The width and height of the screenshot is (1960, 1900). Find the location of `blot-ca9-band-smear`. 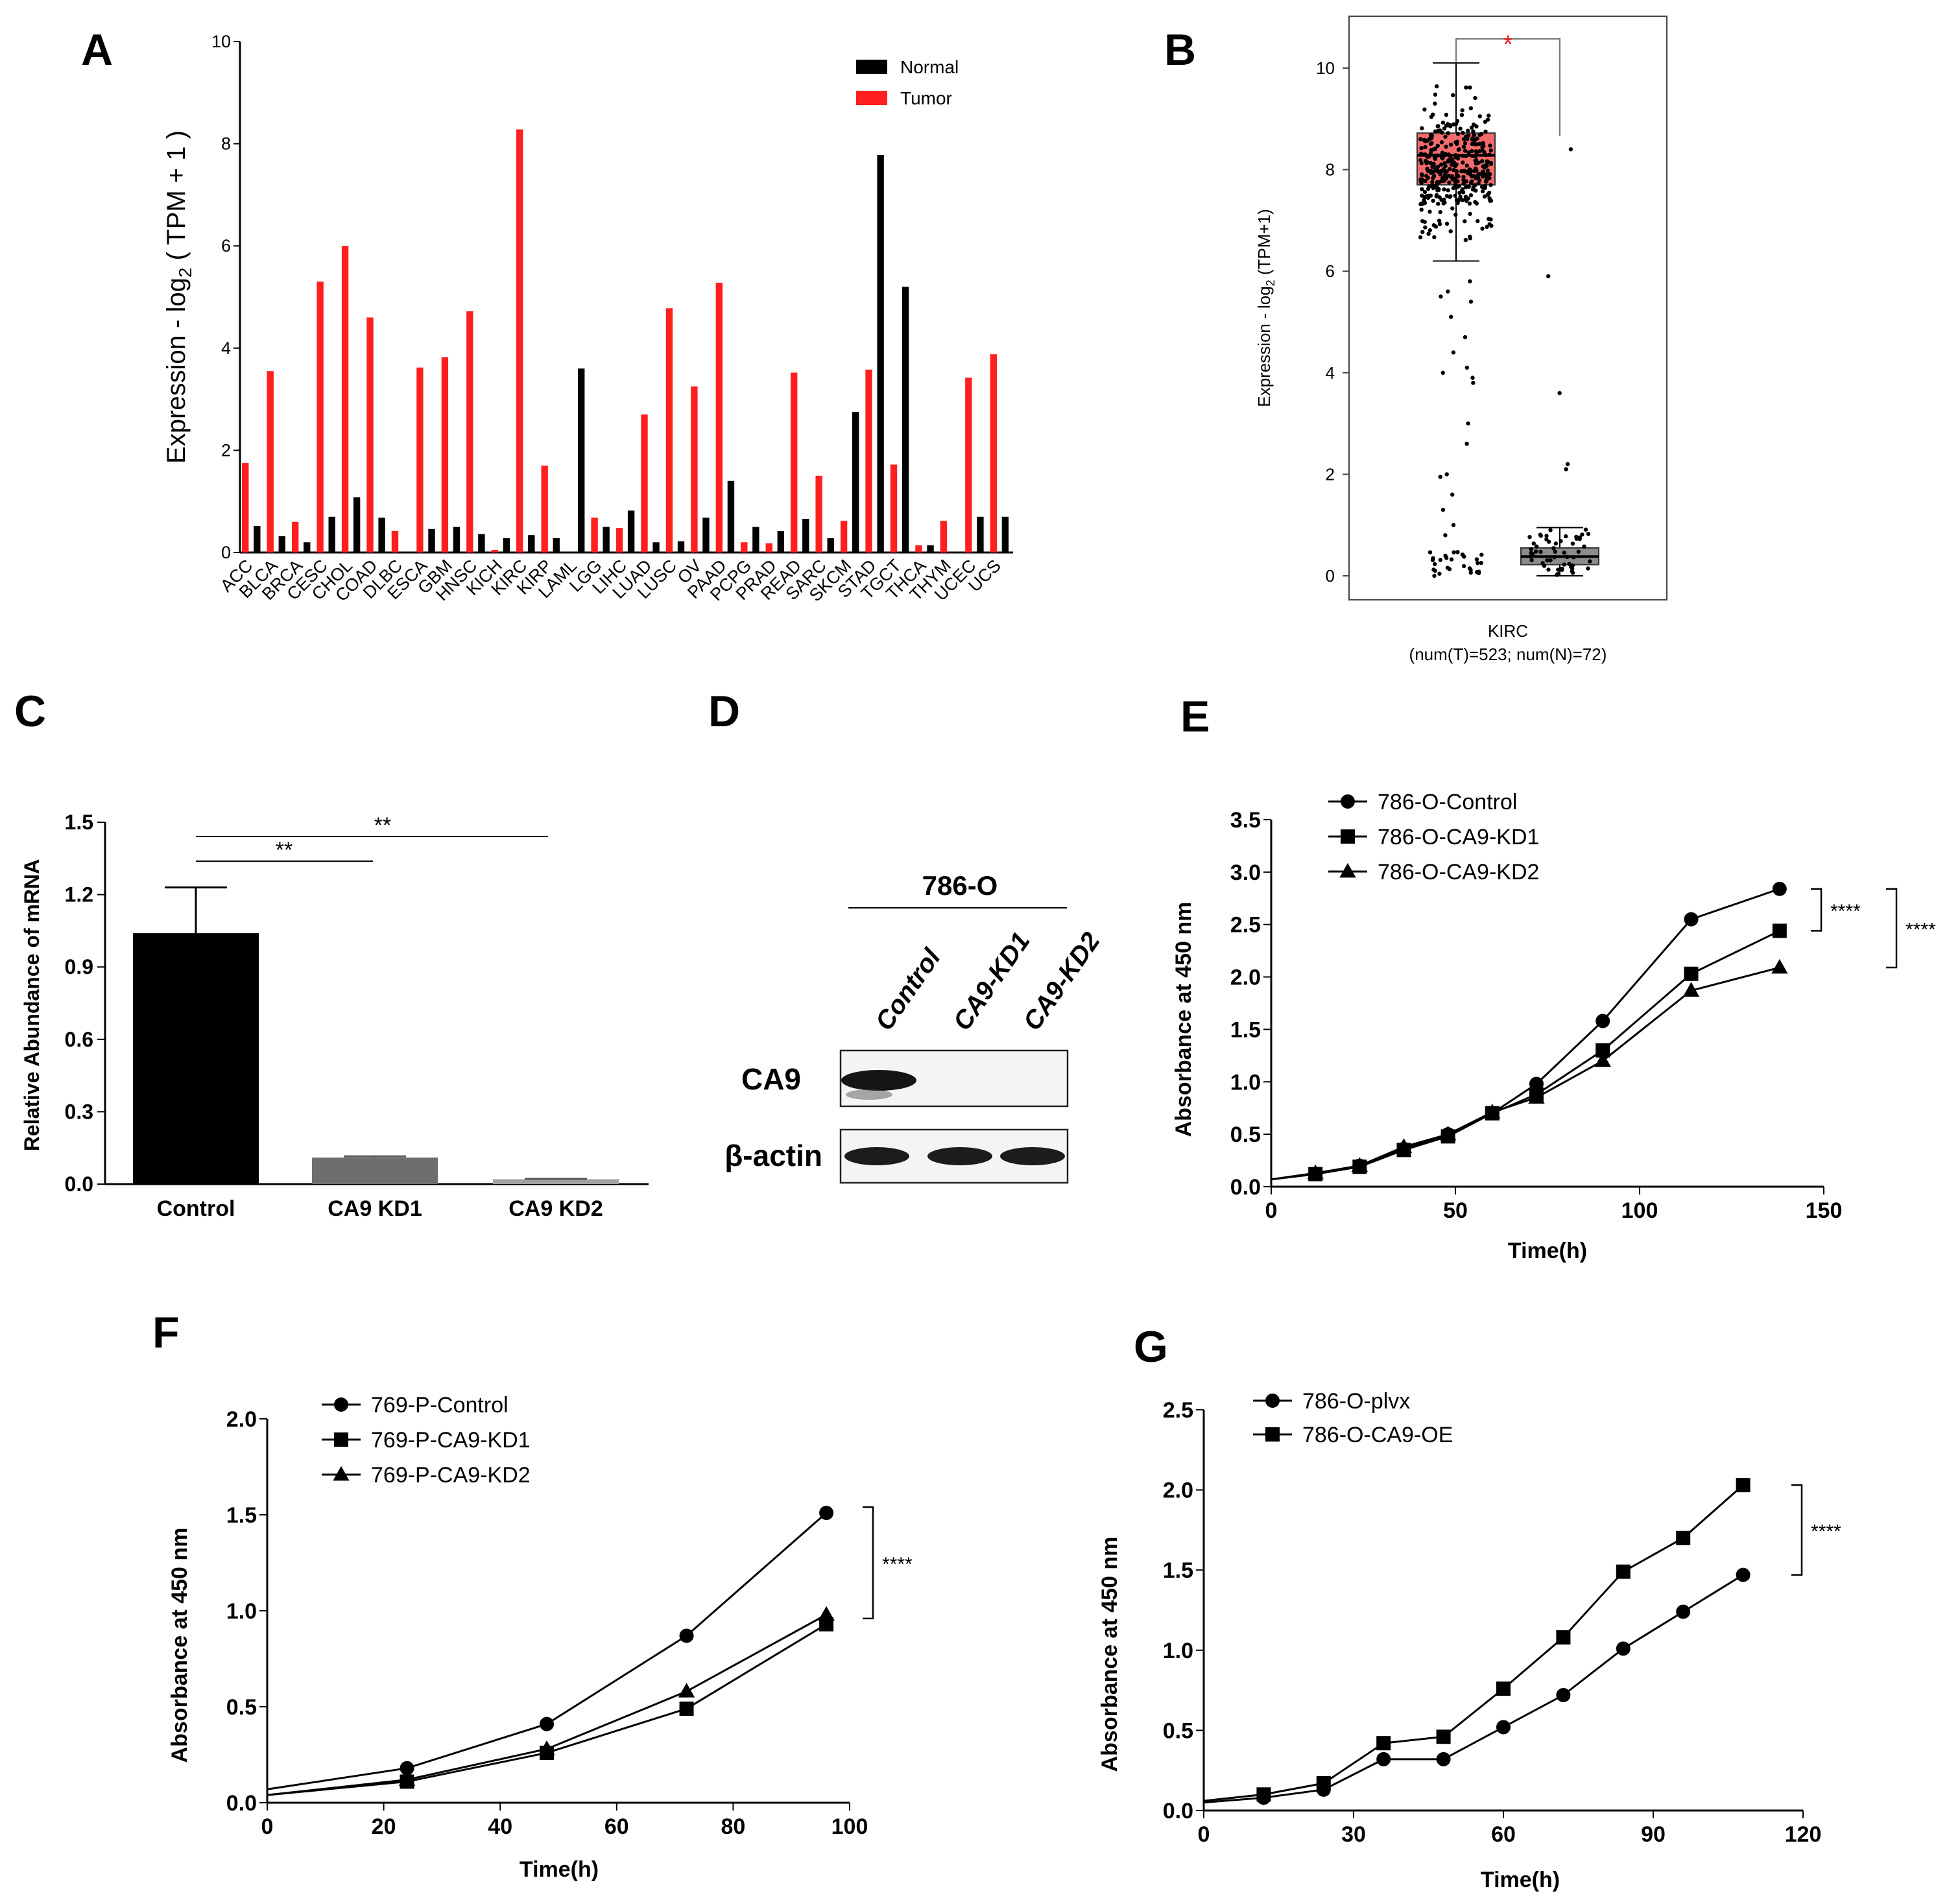

blot-ca9-band-smear is located at coordinates (869, 1094).